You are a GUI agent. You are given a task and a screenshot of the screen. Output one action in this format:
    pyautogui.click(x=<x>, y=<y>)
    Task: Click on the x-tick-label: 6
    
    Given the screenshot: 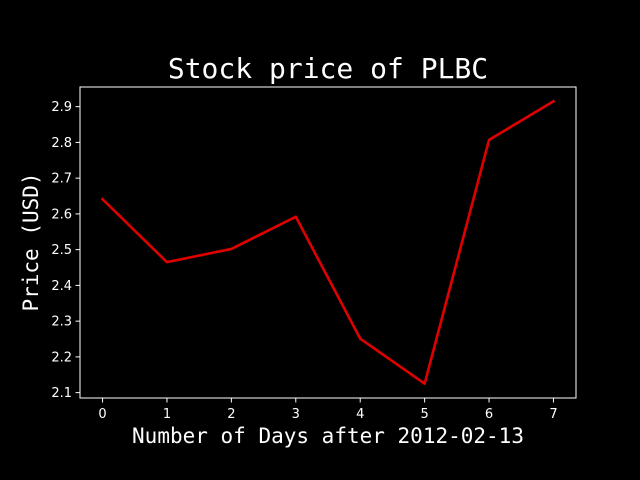 What is the action you would take?
    pyautogui.click(x=489, y=414)
    